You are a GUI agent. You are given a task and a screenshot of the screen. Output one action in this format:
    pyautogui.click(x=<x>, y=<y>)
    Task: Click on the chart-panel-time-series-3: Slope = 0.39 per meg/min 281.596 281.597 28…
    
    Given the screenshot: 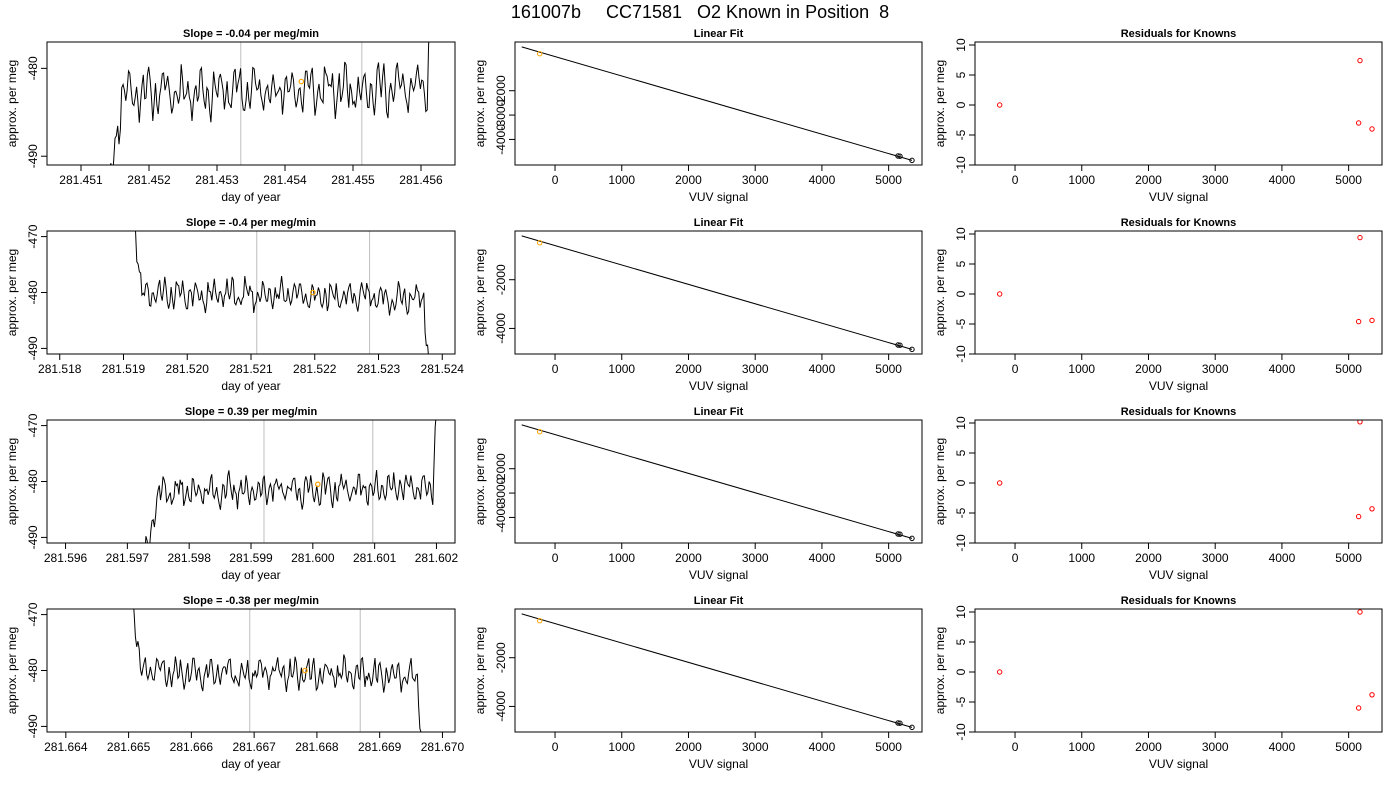 What is the action you would take?
    pyautogui.click(x=232, y=494)
    